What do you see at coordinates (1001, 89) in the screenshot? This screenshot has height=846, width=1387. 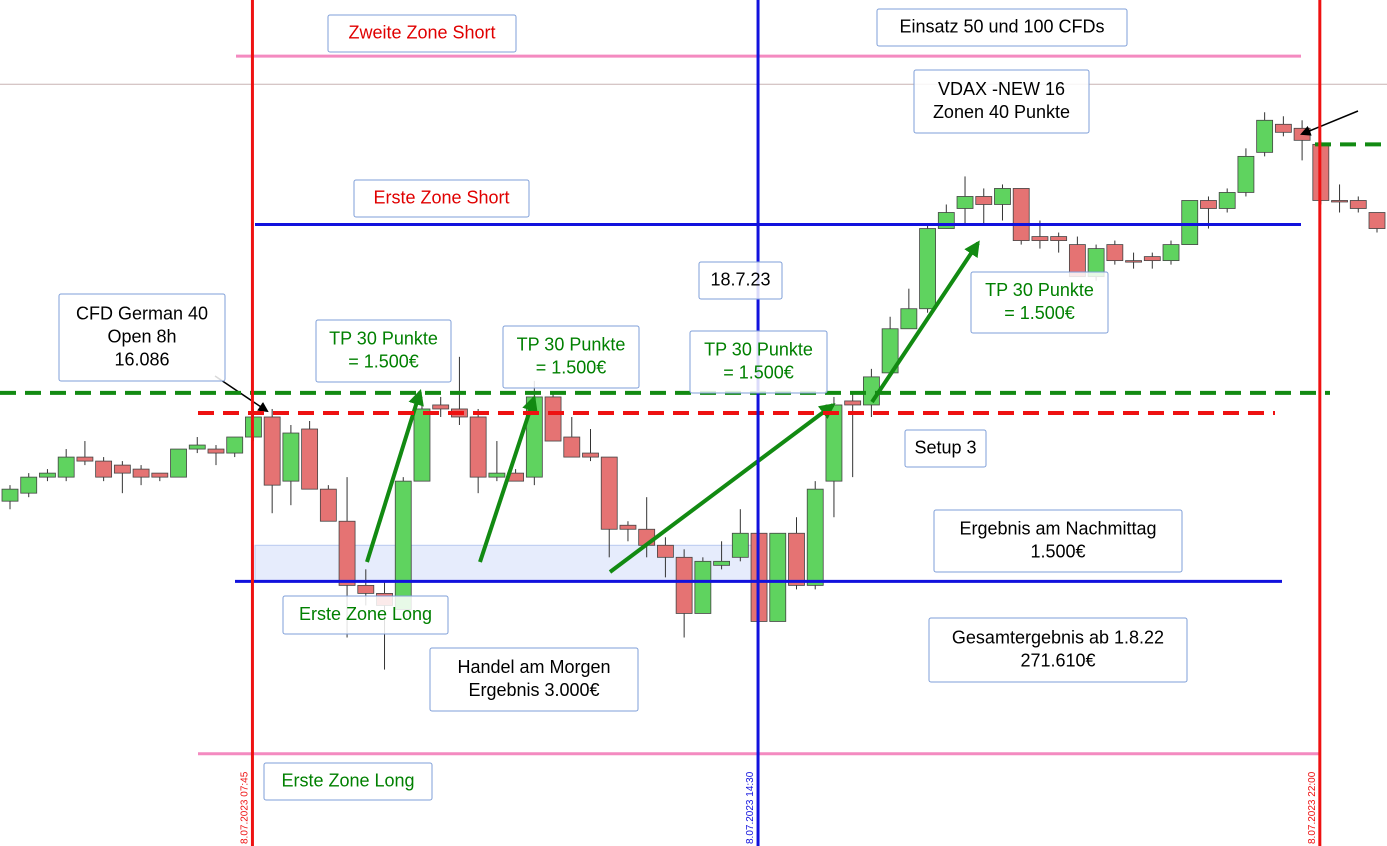 I see `annotation-text: VDAX -NEW 16` at bounding box center [1001, 89].